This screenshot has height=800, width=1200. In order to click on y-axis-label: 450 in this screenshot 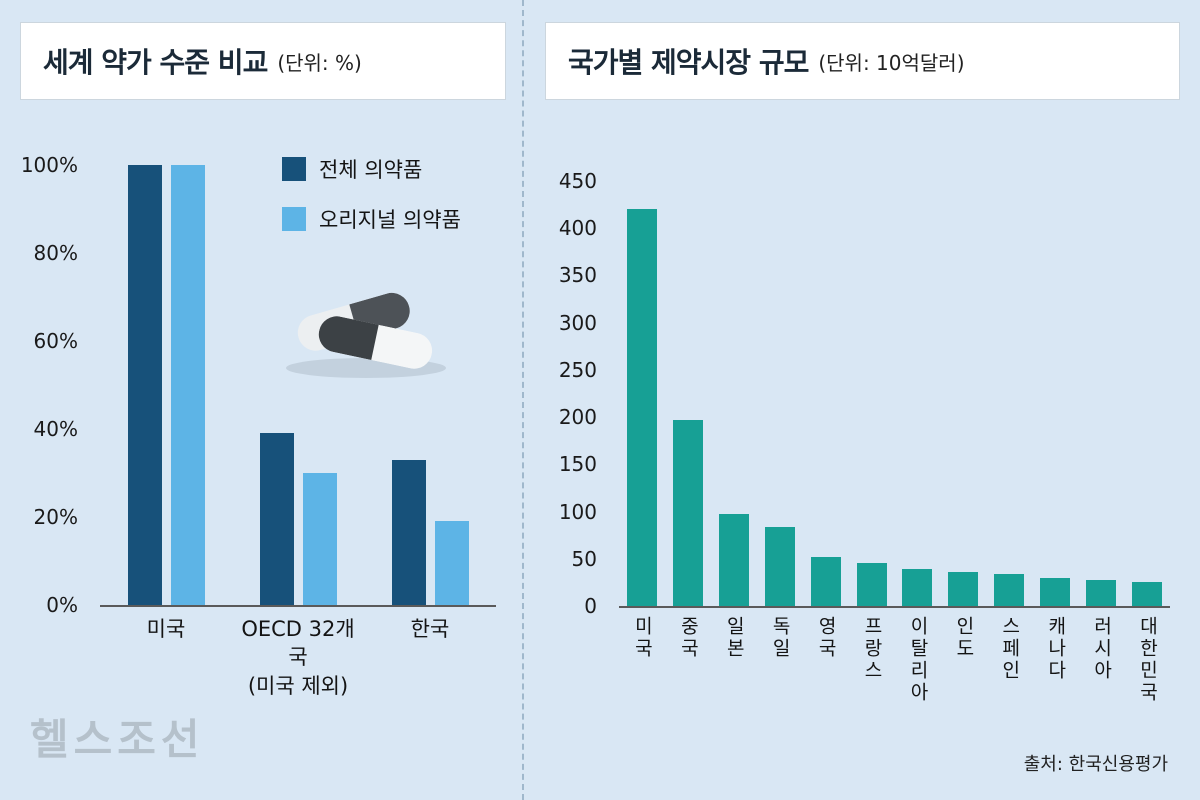, I will do `click(577, 181)`.